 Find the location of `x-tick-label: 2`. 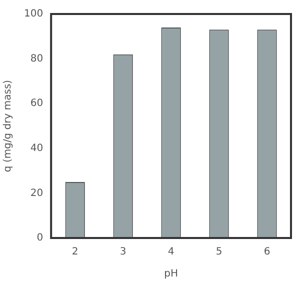

x-tick-label: 2 is located at coordinates (75, 252).